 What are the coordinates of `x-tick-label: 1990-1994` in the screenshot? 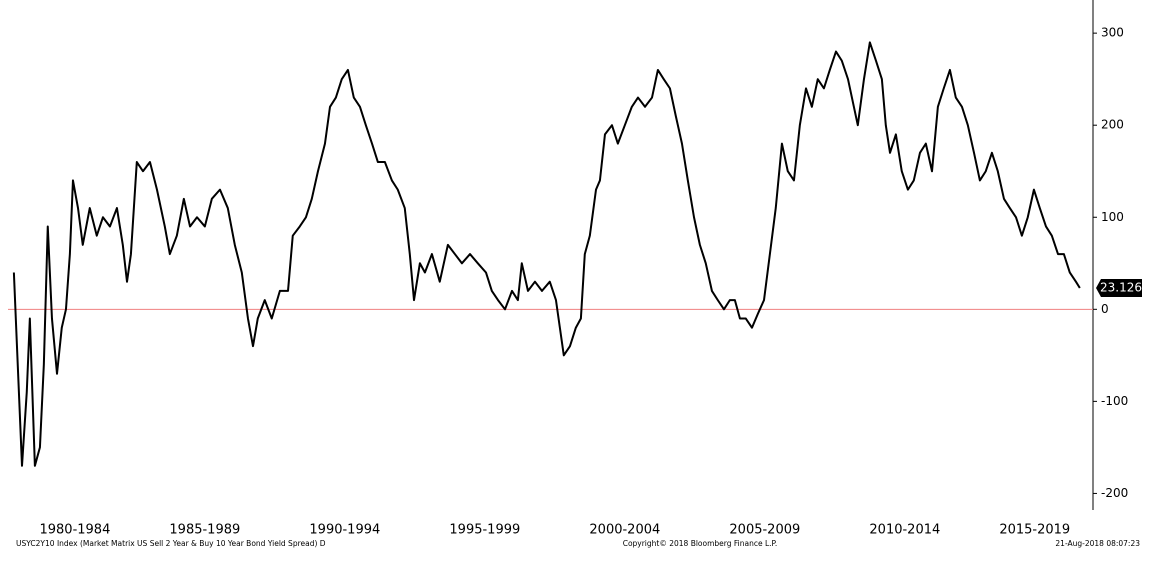 It's located at (344, 530).